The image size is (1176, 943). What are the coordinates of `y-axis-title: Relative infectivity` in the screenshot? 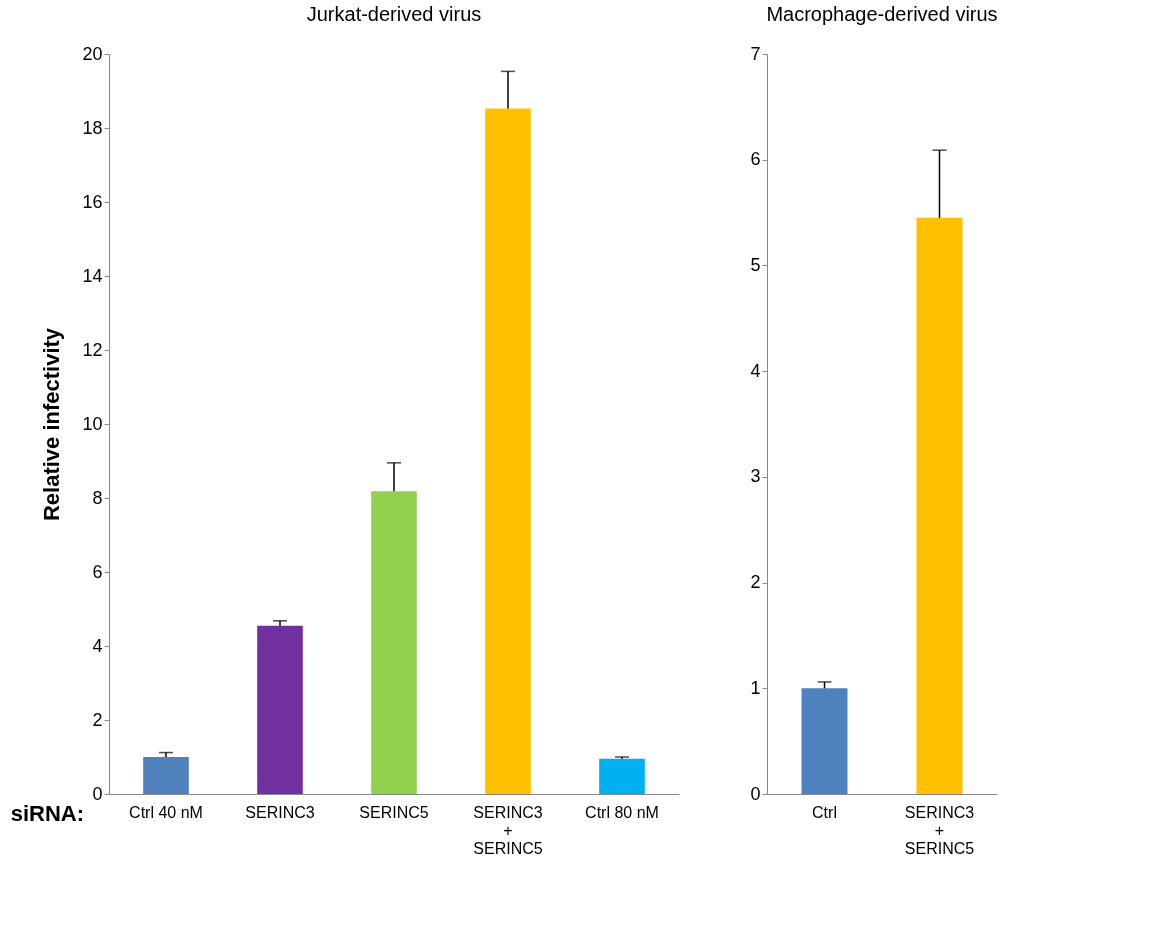 It's located at (52, 424).